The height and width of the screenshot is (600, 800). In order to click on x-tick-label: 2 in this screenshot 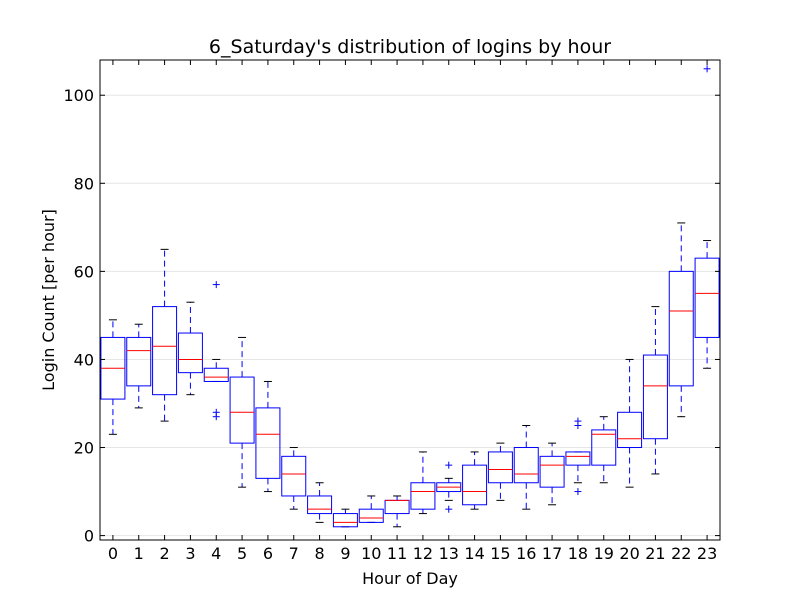, I will do `click(164, 553)`.